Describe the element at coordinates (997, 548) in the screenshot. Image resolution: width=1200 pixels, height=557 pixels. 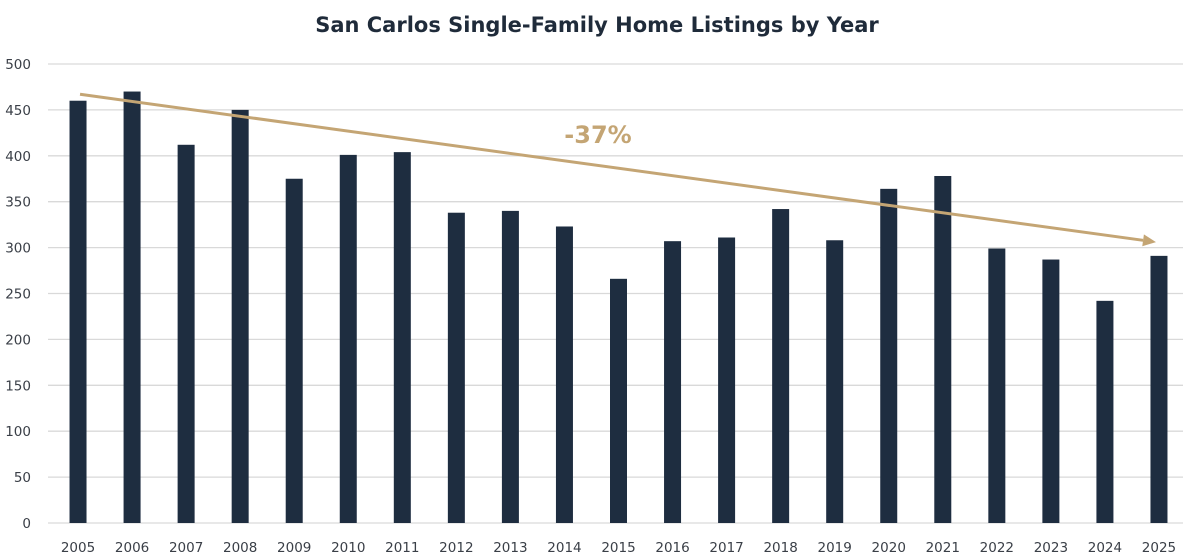
I see `x-tick-label: 2022` at that location.